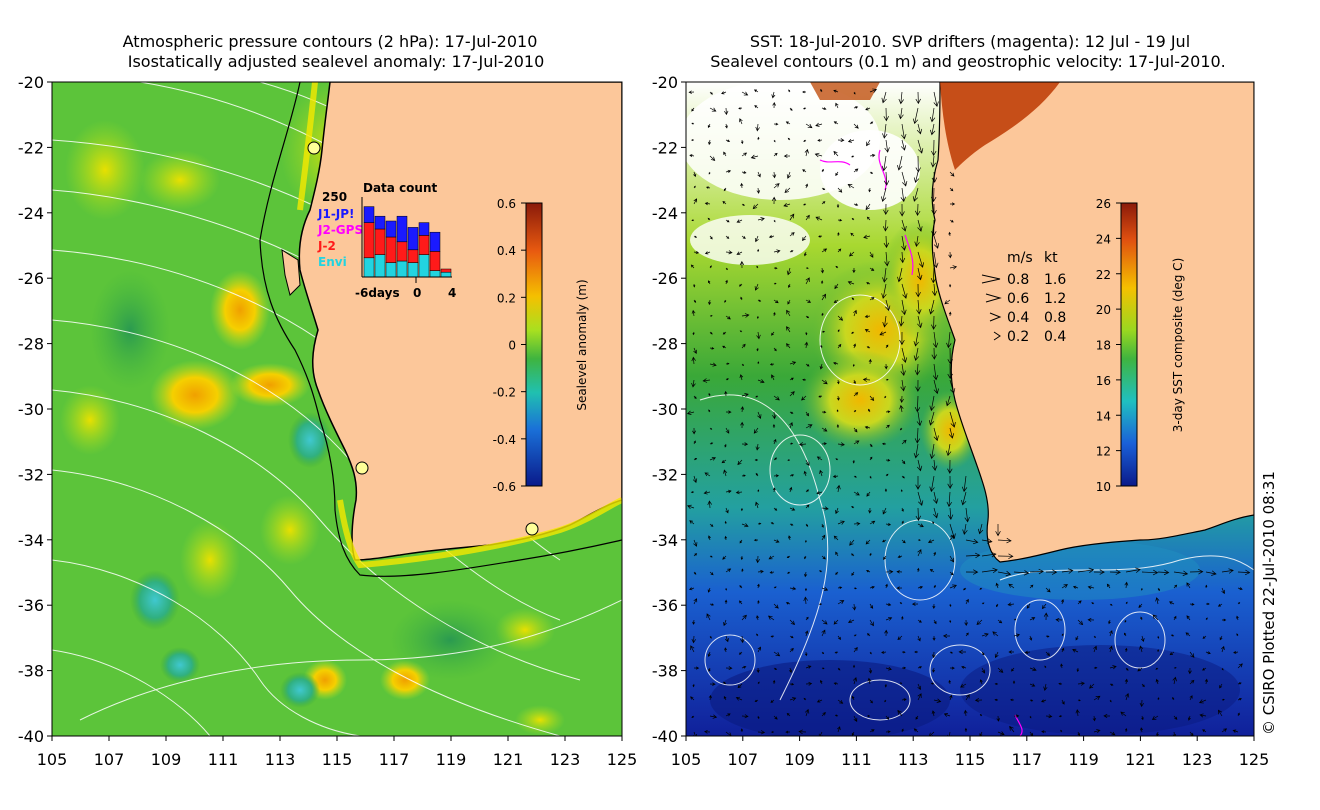  Describe the element at coordinates (446, 274) in the screenshot. I see `inset-bar-envi` at that location.